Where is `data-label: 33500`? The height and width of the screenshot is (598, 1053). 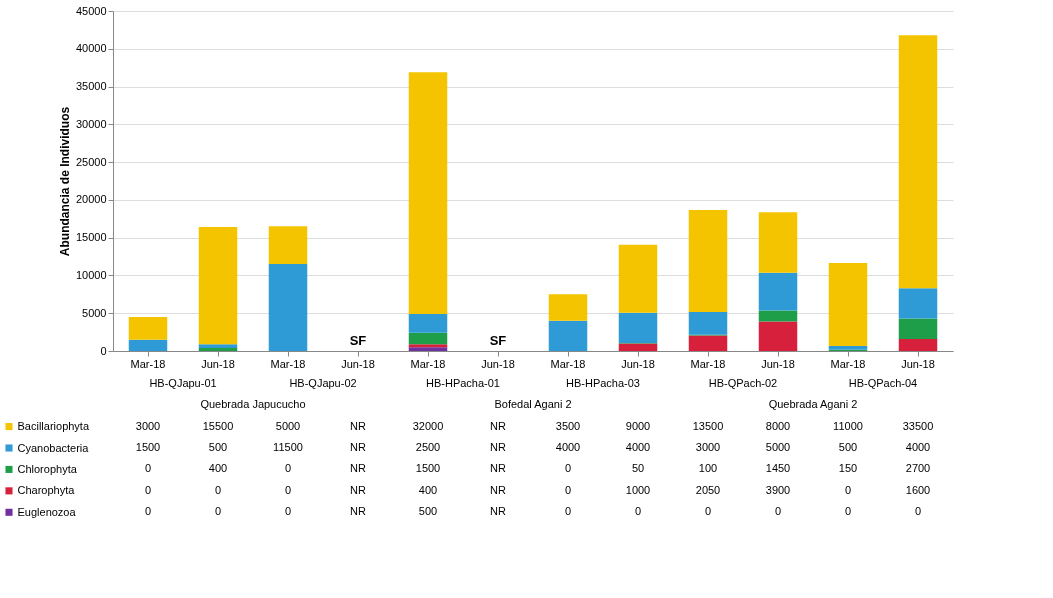 data-label: 33500 is located at coordinates (918, 425).